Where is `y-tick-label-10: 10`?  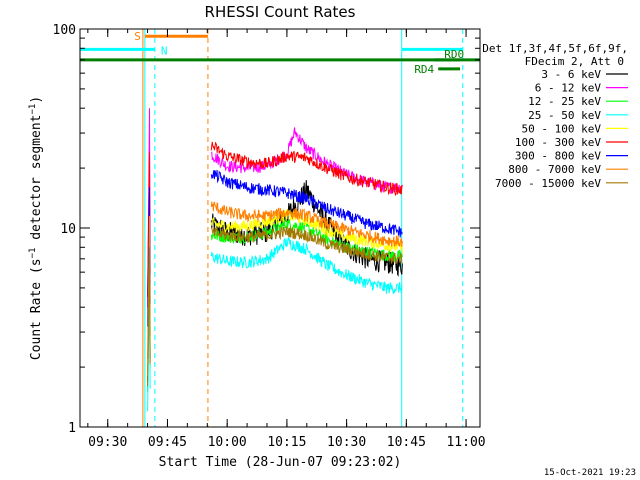 y-tick-label-10: 10 is located at coordinates (68, 229).